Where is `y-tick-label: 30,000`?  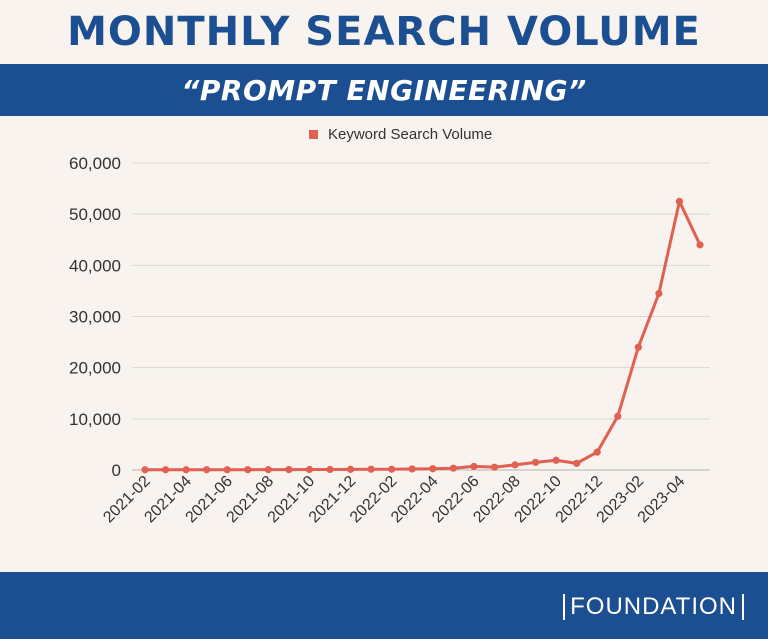 y-tick-label: 30,000 is located at coordinates (95, 317).